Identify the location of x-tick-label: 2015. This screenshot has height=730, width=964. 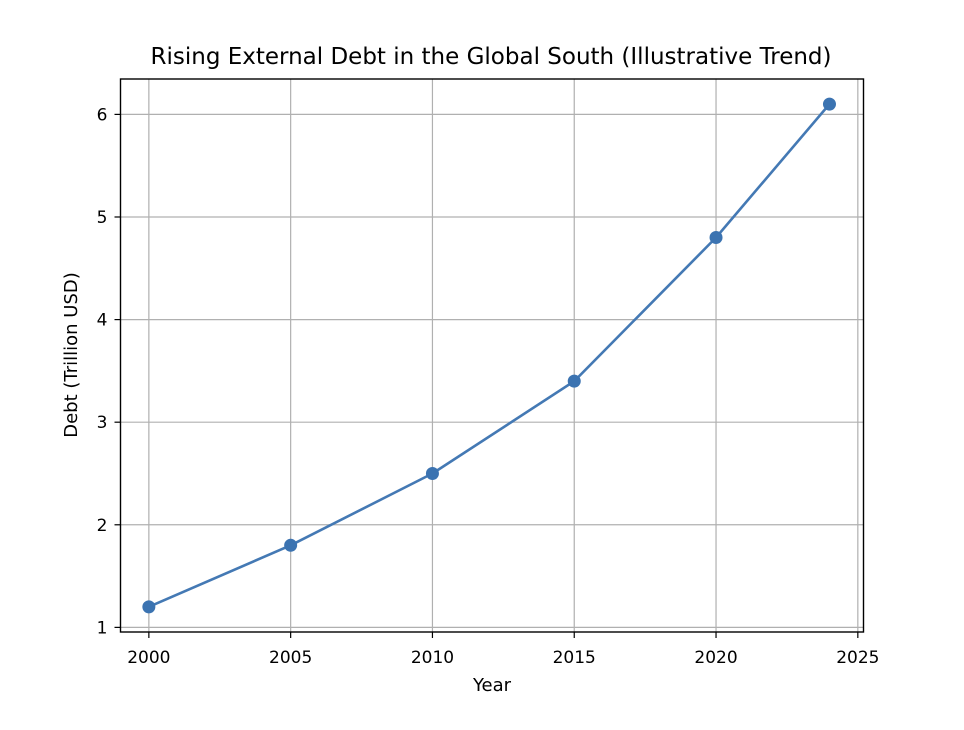
(574, 658).